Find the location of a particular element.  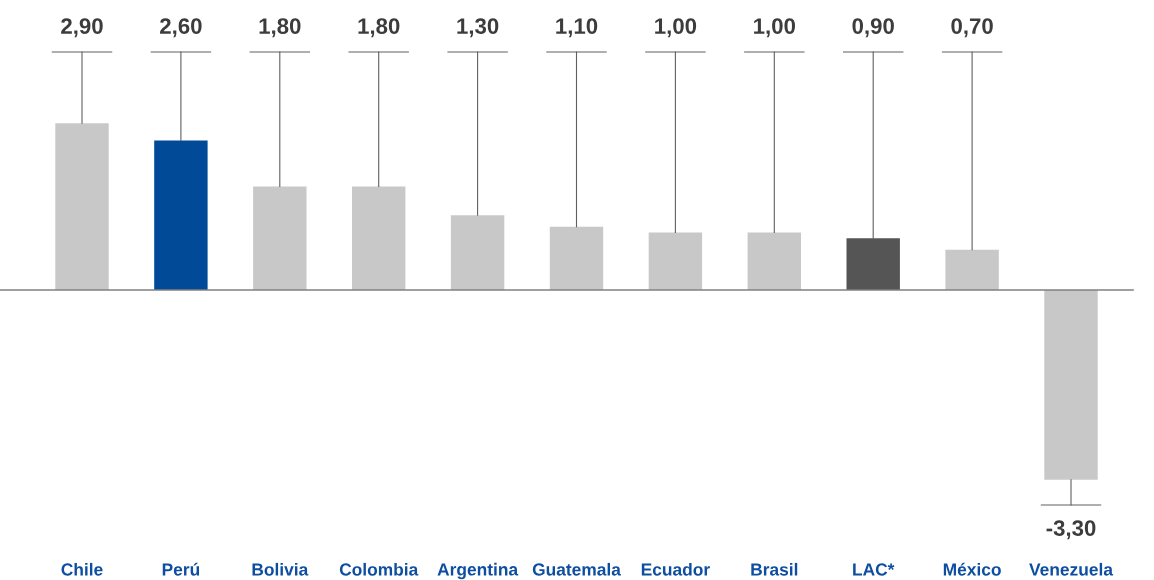

x-tick-label: Brasil is located at coordinates (774, 569).